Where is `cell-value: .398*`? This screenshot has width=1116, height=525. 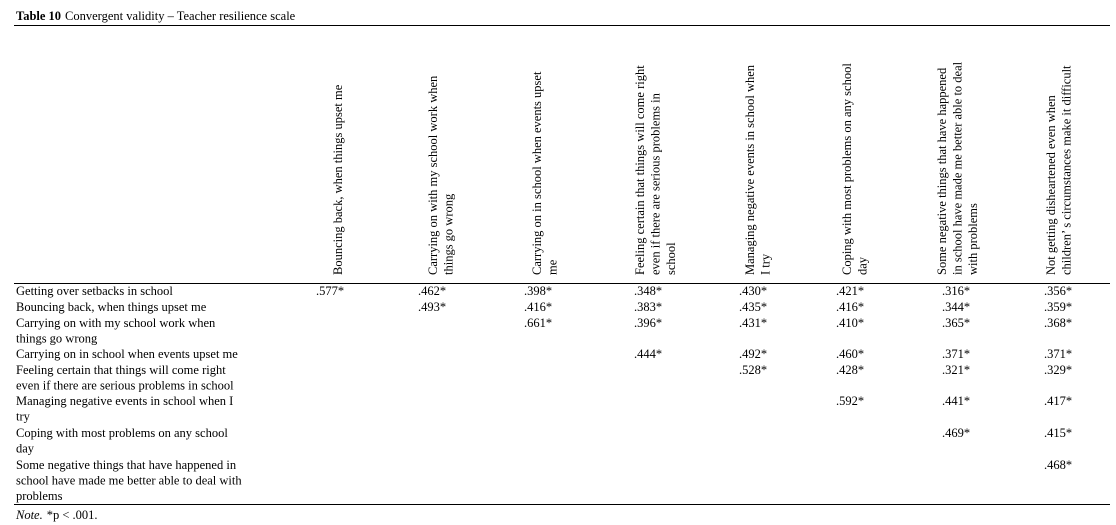
cell-value: .398* is located at coordinates (538, 291).